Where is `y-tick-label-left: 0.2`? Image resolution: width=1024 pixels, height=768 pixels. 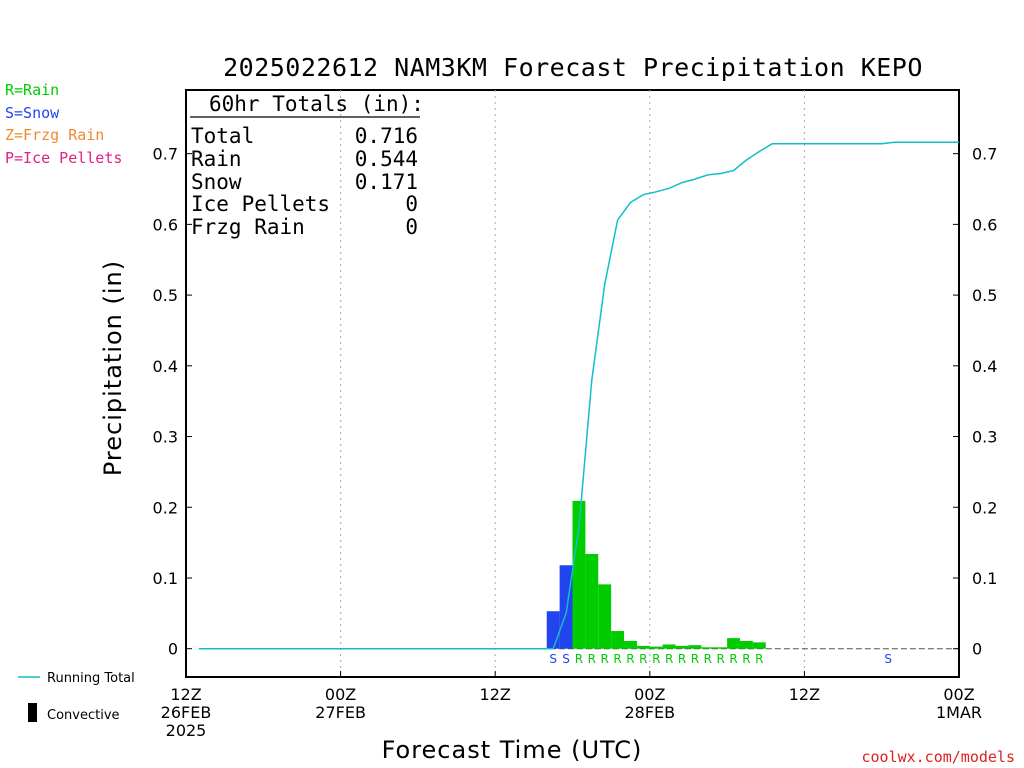
y-tick-label-left: 0.2 is located at coordinates (165, 507).